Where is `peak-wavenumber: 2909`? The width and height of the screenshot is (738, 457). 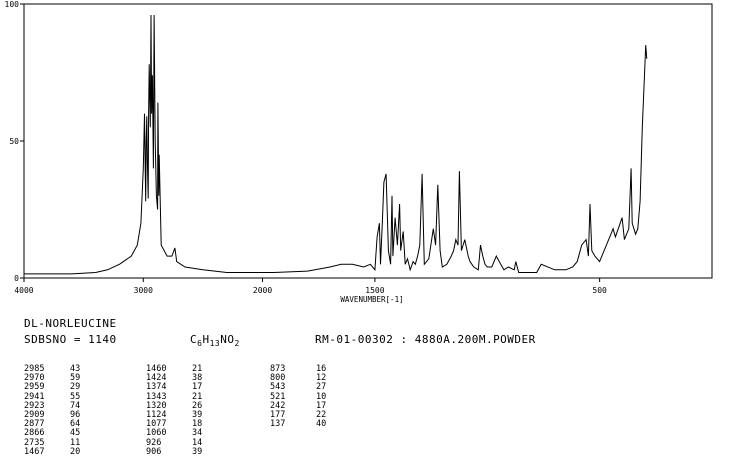
peak-wavenumber: 2909 is located at coordinates (34, 414).